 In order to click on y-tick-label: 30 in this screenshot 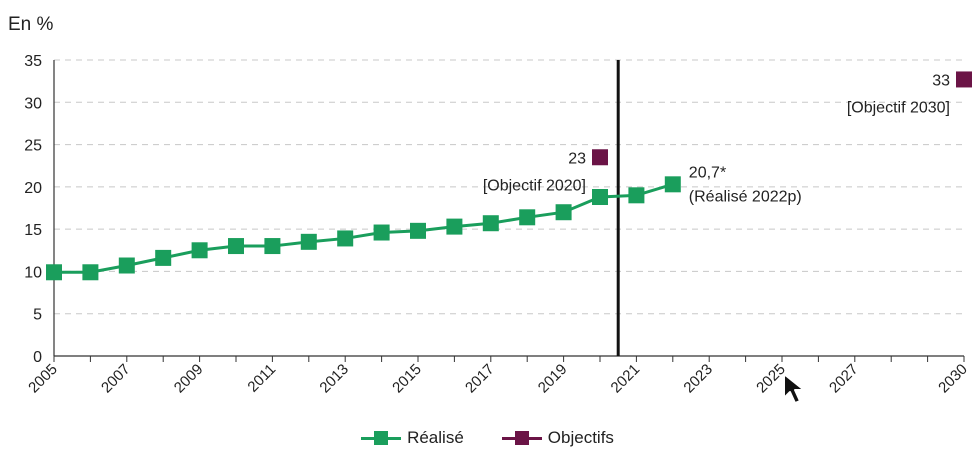, I will do `click(33, 103)`.